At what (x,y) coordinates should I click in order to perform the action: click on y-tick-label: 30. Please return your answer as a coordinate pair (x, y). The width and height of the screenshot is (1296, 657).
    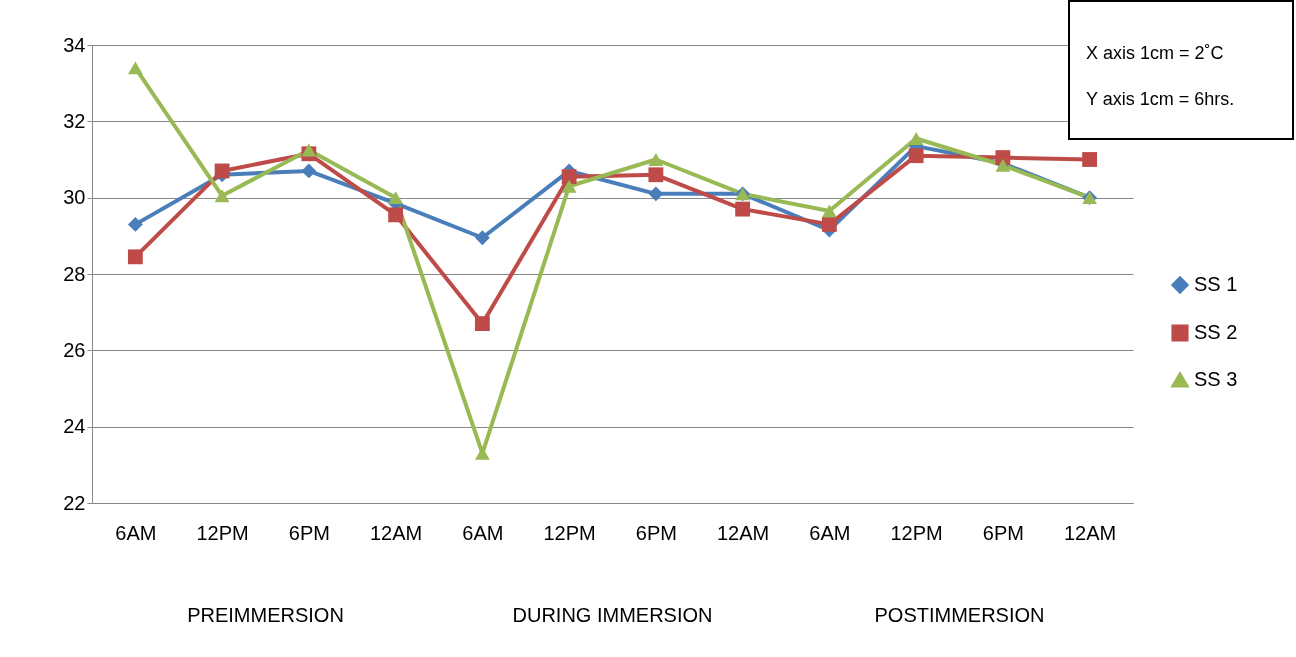
    Looking at the image, I should click on (74, 197).